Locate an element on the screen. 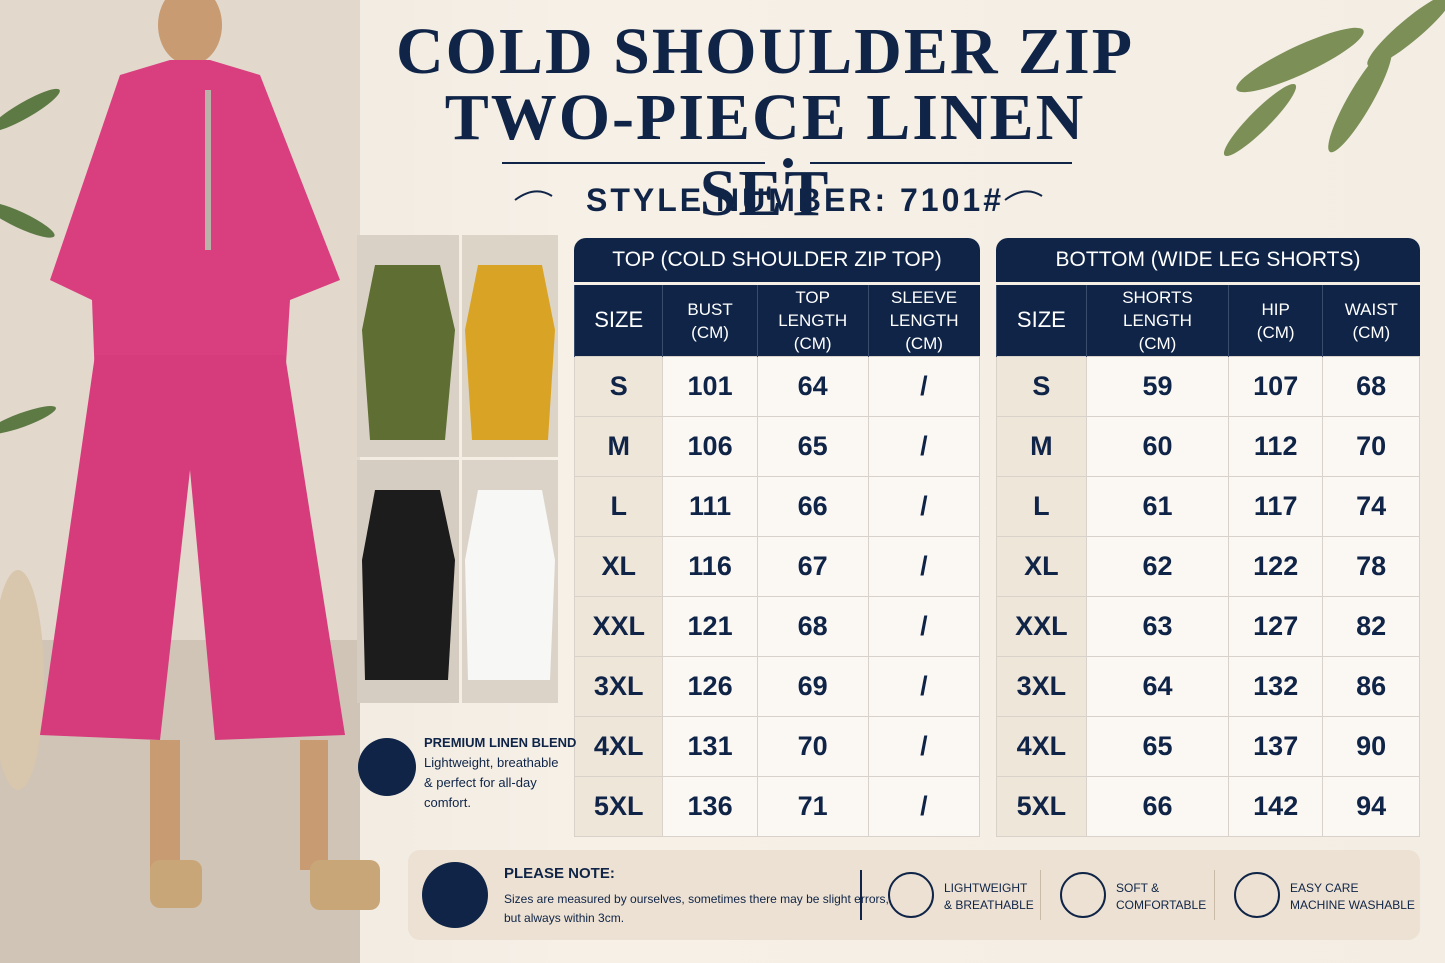  cell: 131 is located at coordinates (710, 746).